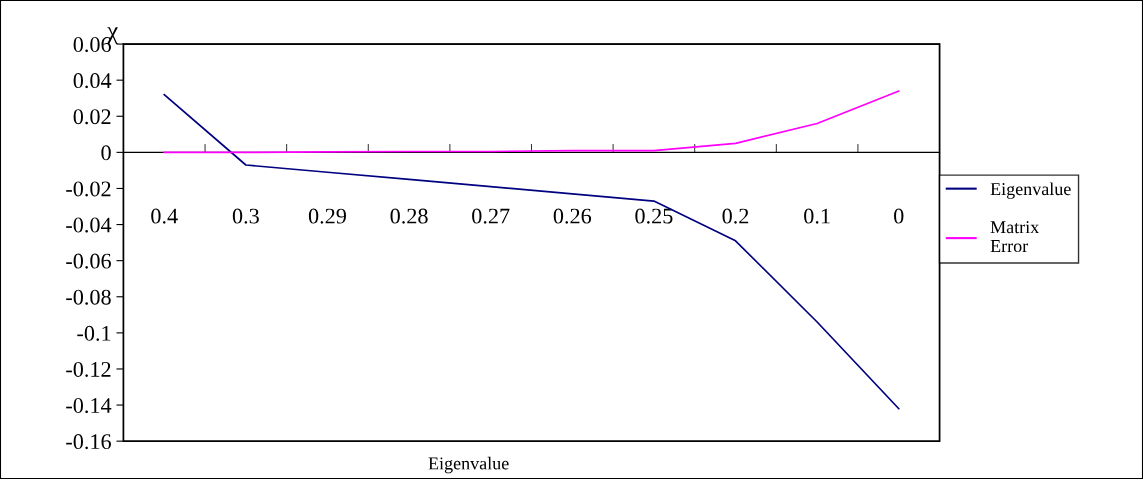  Describe the element at coordinates (89, 225) in the screenshot. I see `y-tick-label: -0.04` at that location.